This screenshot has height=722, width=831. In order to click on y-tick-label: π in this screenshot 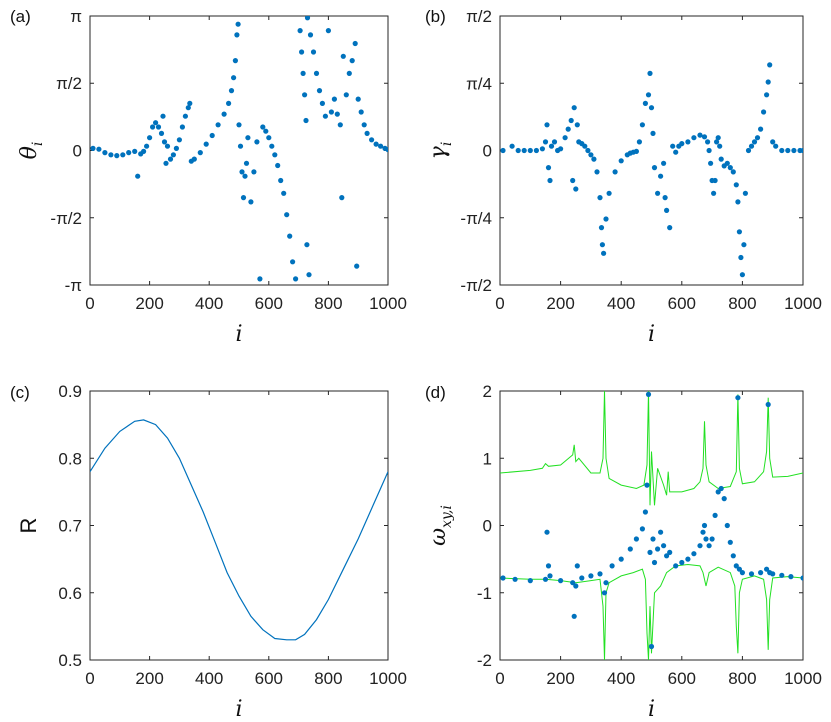, I will do `click(76, 16)`.